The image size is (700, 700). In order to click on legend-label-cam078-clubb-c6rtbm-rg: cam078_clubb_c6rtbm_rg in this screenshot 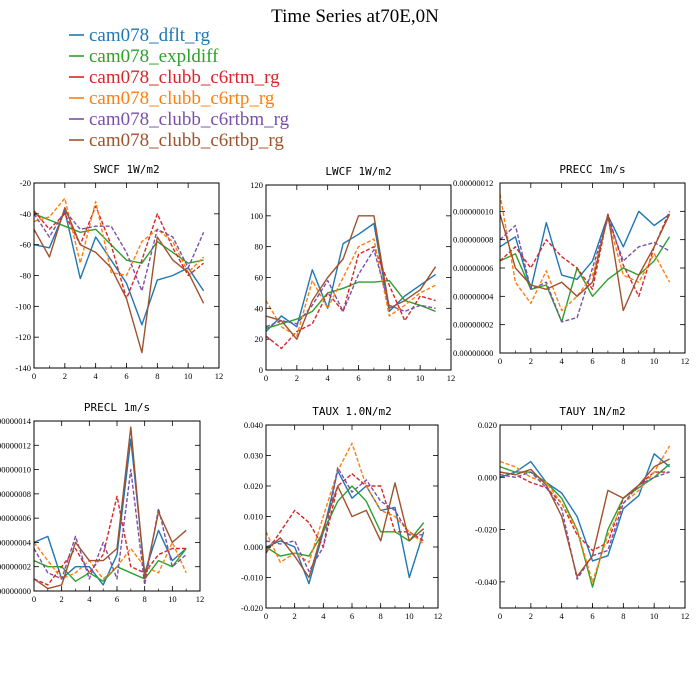, I will do `click(189, 119)`.